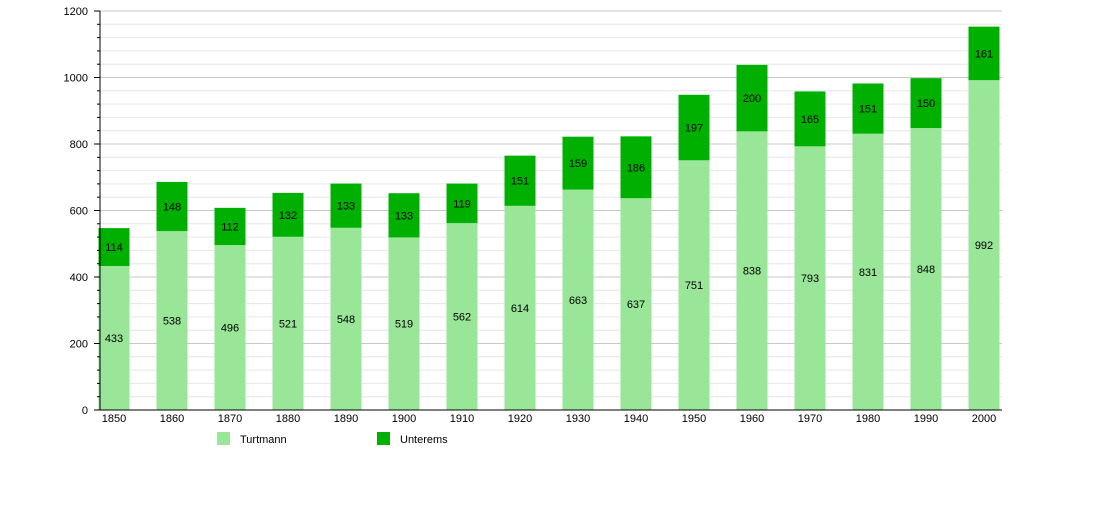  I want to click on data-label: 186, so click(636, 168).